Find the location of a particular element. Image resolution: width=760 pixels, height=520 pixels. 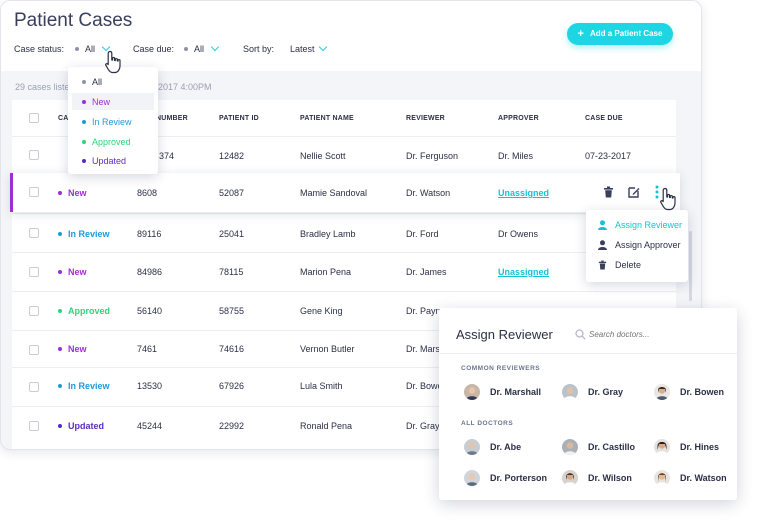

case-status-dropdown: All New In Review Approved Updated is located at coordinates (113, 120).